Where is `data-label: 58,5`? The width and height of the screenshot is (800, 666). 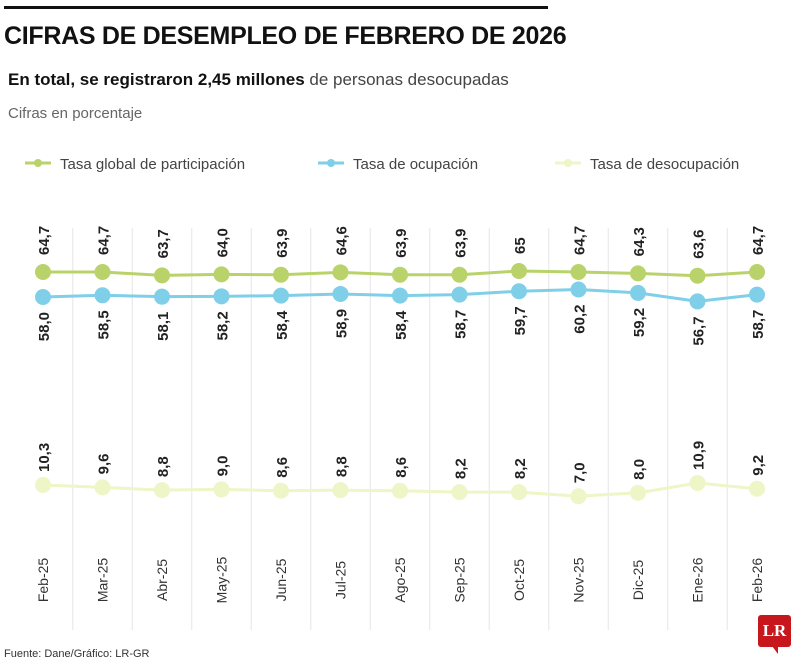
data-label: 58,5 is located at coordinates (104, 324).